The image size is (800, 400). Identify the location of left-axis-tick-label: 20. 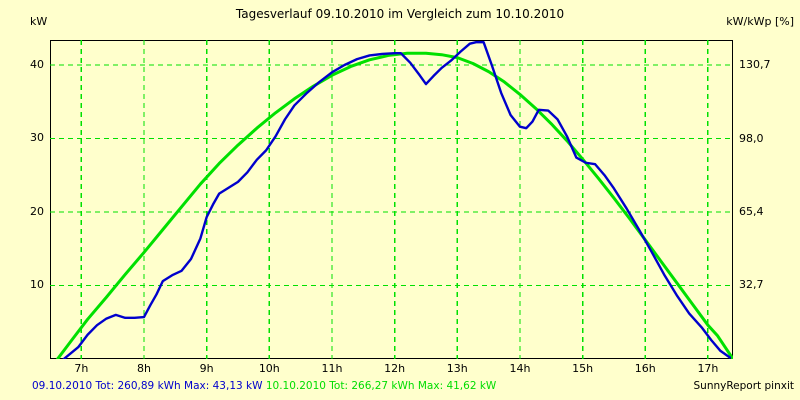
(37, 211).